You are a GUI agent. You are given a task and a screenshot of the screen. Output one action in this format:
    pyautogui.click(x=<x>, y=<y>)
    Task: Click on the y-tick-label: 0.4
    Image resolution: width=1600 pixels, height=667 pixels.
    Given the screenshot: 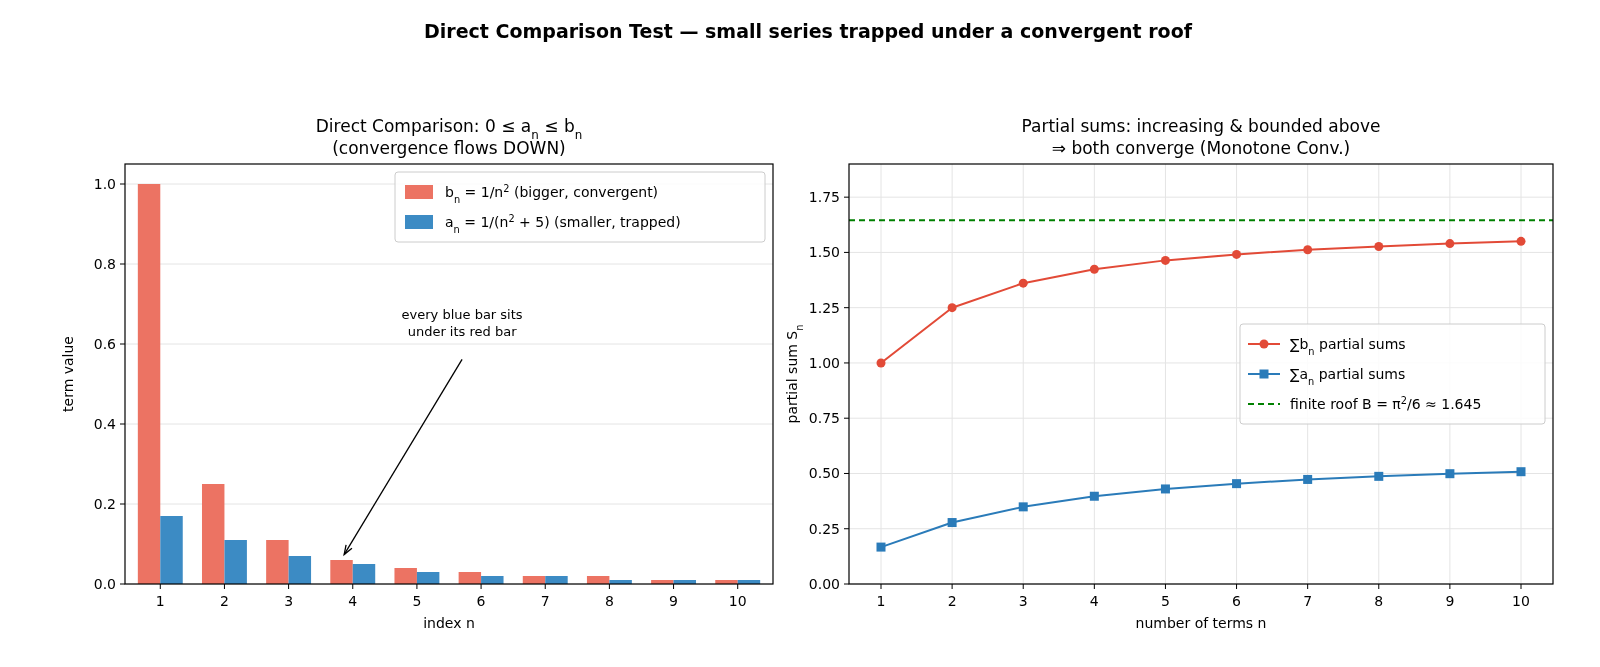 What is the action you would take?
    pyautogui.click(x=105, y=424)
    